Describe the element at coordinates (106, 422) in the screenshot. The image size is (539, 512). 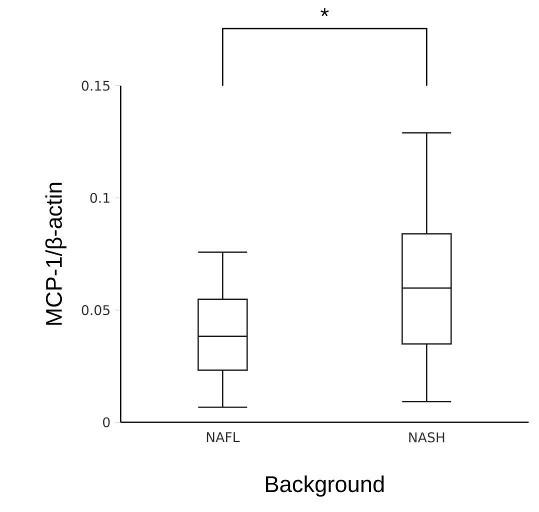
I see `y-tick-label: 0` at that location.